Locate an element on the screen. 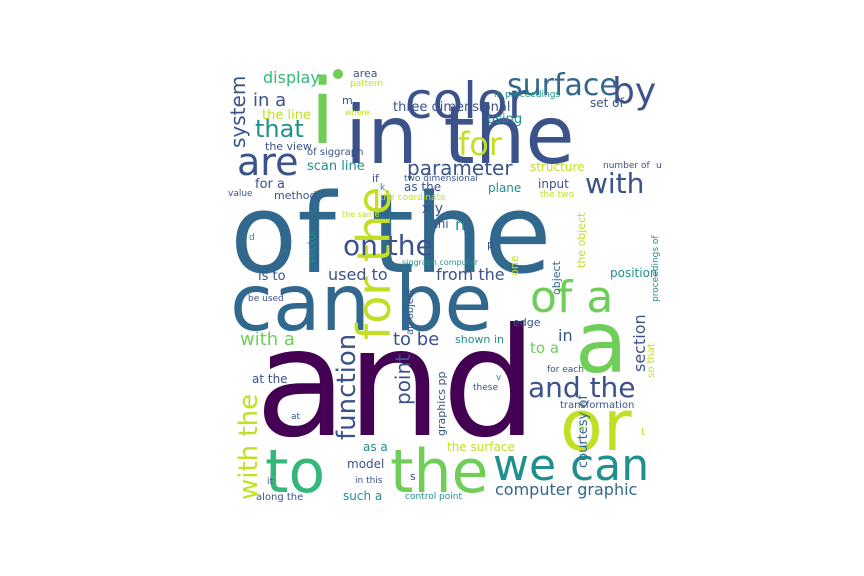 Image resolution: width=864 pixels, height=576 pixels. word-82: control point is located at coordinates (433, 497).